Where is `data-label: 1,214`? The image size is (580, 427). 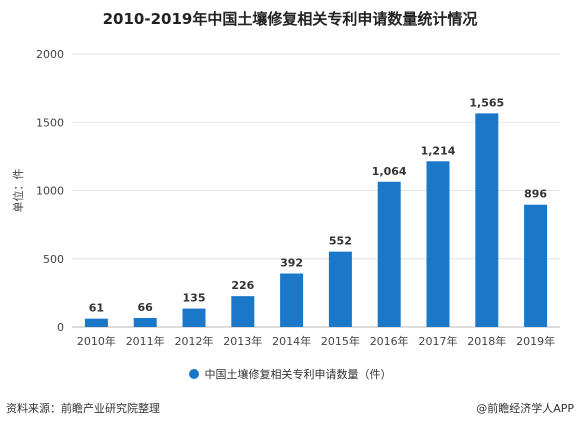 data-label: 1,214 is located at coordinates (438, 150).